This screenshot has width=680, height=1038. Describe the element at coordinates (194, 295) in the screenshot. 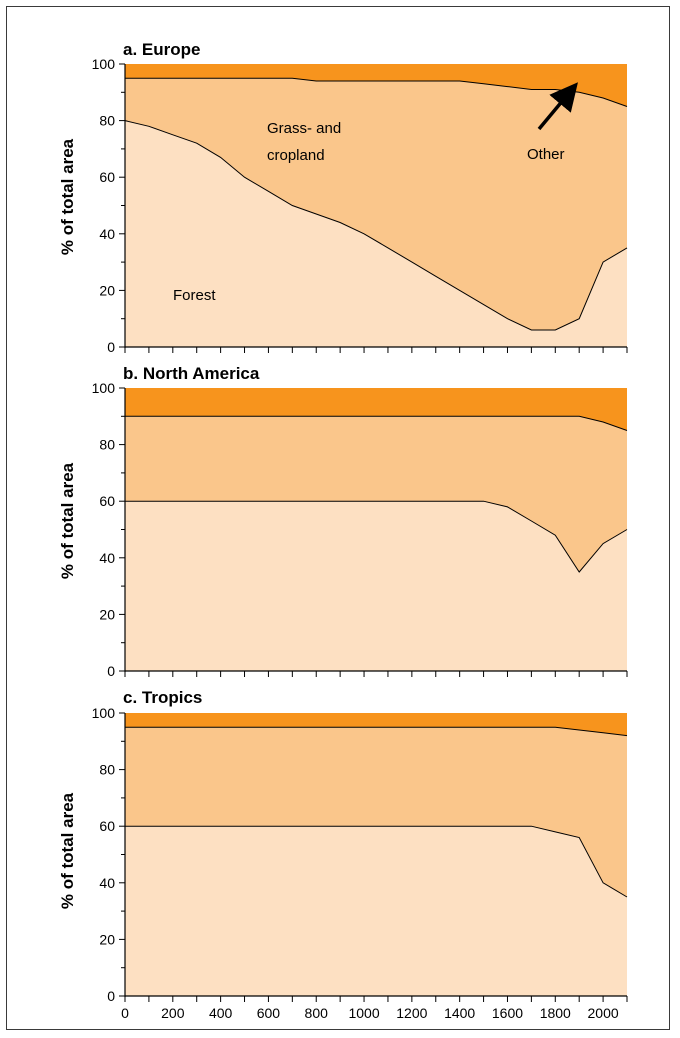

I see `forest-label: Forest` at that location.